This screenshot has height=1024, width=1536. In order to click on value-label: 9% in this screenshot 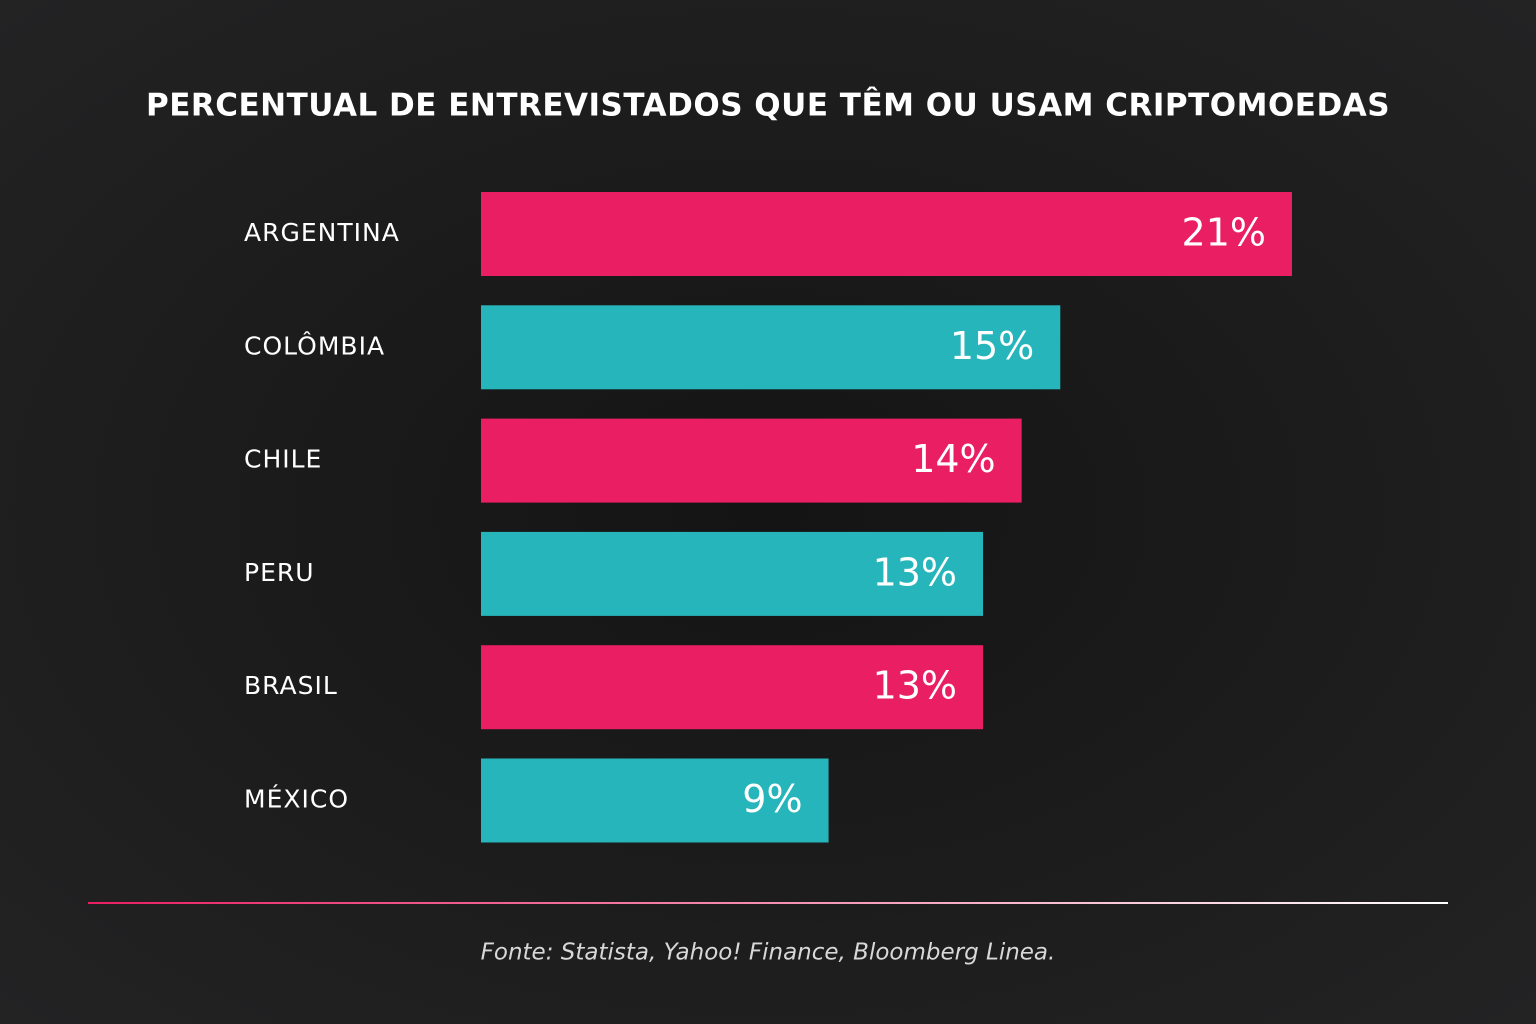, I will do `click(772, 799)`.